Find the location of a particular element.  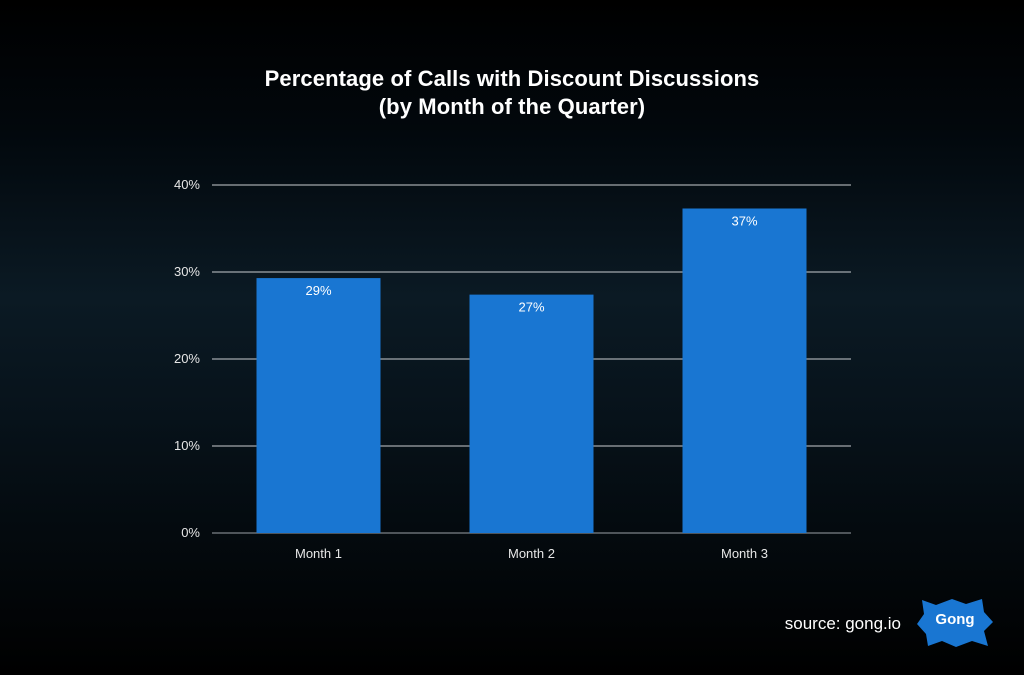

gong-logo: Gong is located at coordinates (955, 623).